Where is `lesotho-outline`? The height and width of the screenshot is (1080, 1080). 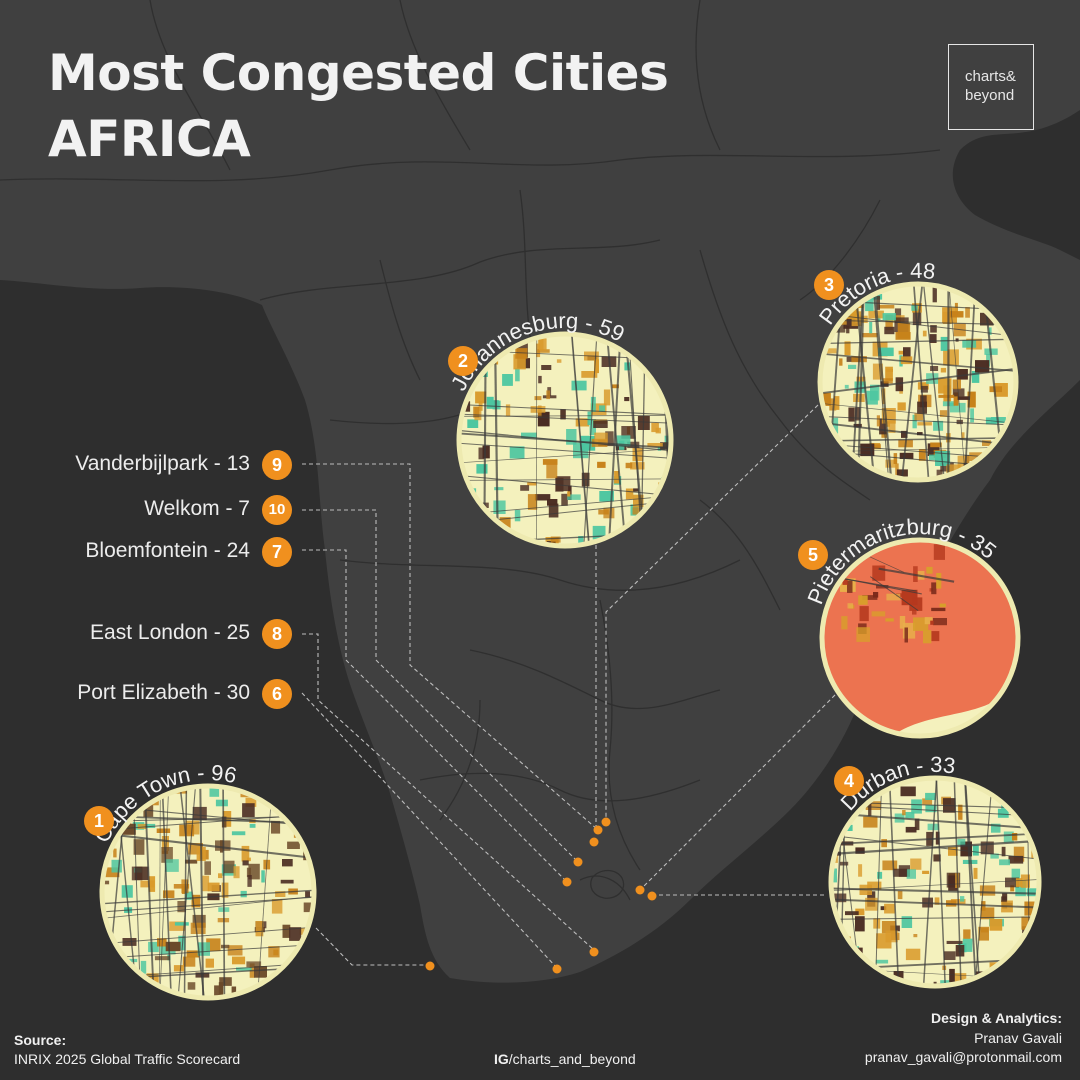
lesotho-outline is located at coordinates (607, 884).